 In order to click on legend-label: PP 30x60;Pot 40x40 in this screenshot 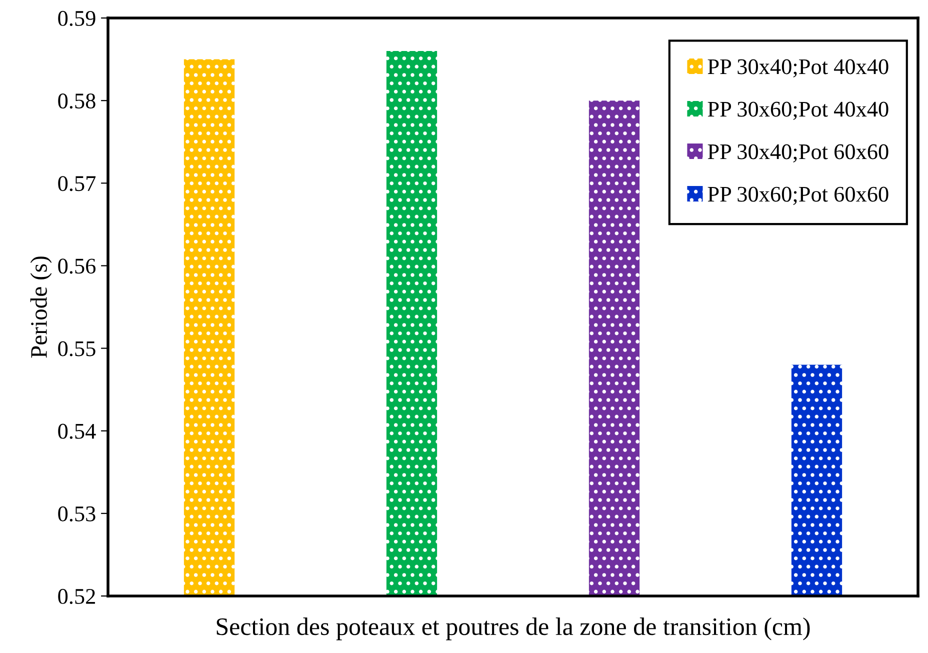, I will do `click(798, 111)`.